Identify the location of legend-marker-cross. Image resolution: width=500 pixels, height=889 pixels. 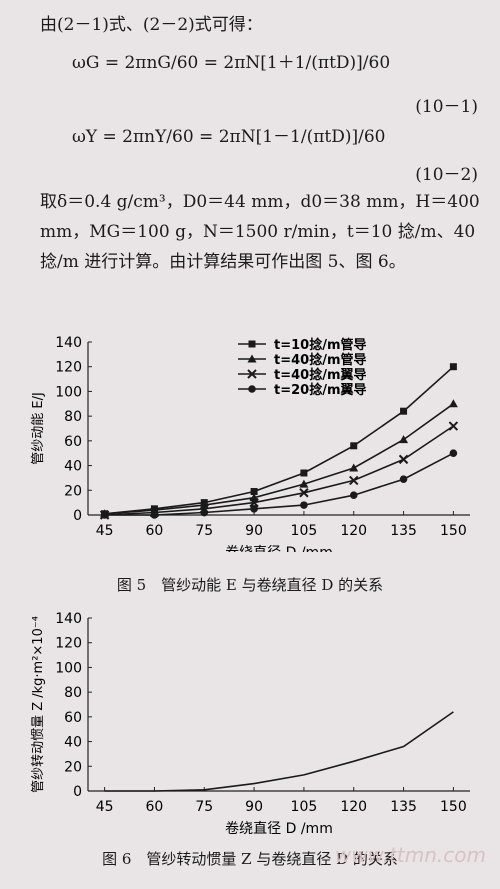
(252, 374).